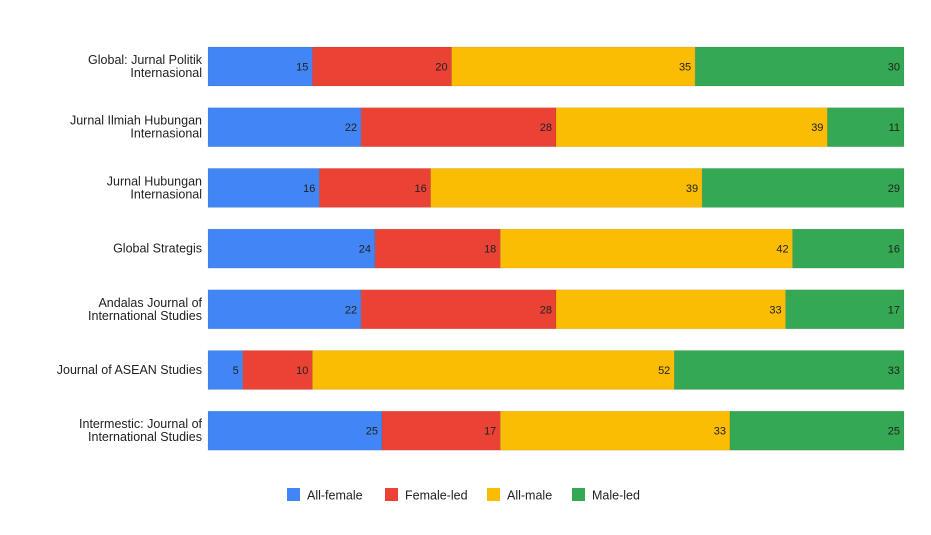  What do you see at coordinates (140, 424) in the screenshot?
I see `category-label: Intermestic: Journal of` at bounding box center [140, 424].